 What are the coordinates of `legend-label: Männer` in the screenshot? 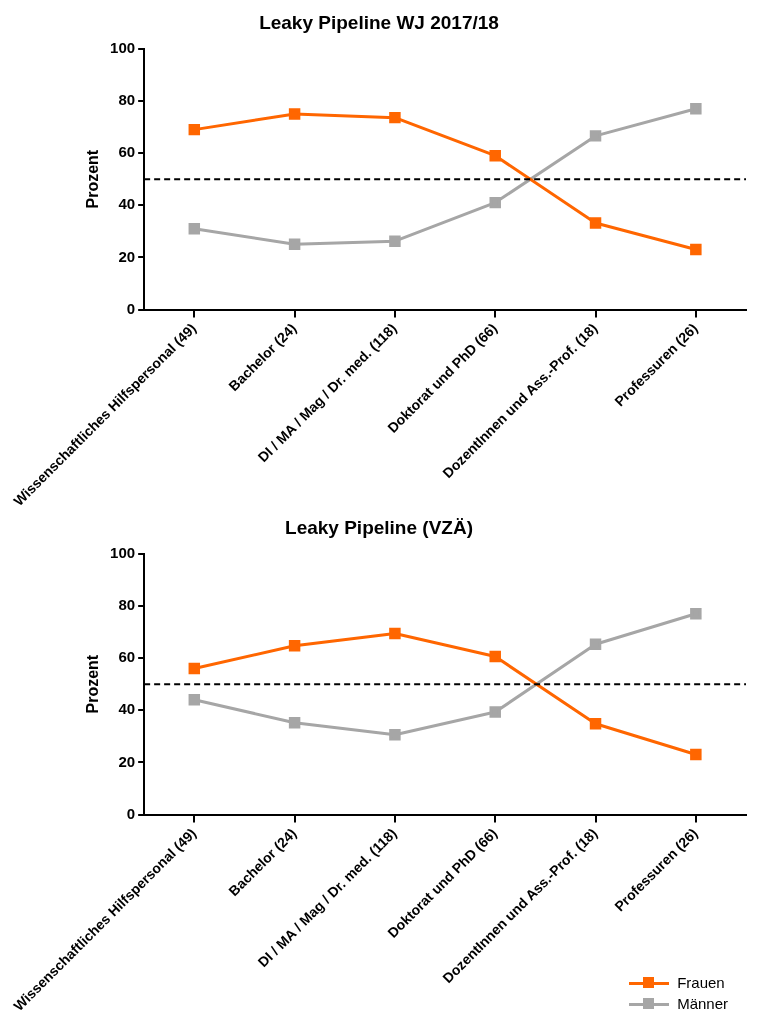 It's located at (702, 1003).